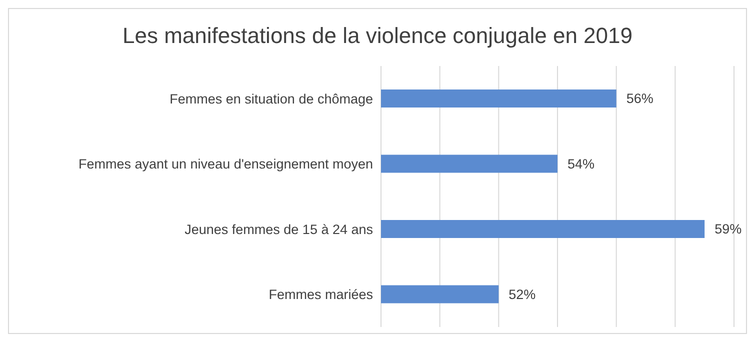  What do you see at coordinates (522, 294) in the screenshot?
I see `data-label: 52%` at bounding box center [522, 294].